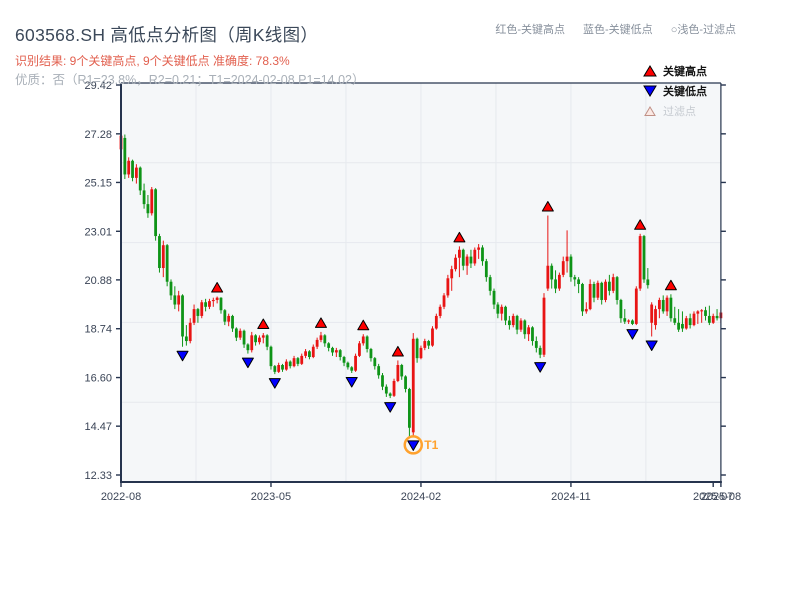  I want to click on t1-annotation-label: T1, so click(431, 445).